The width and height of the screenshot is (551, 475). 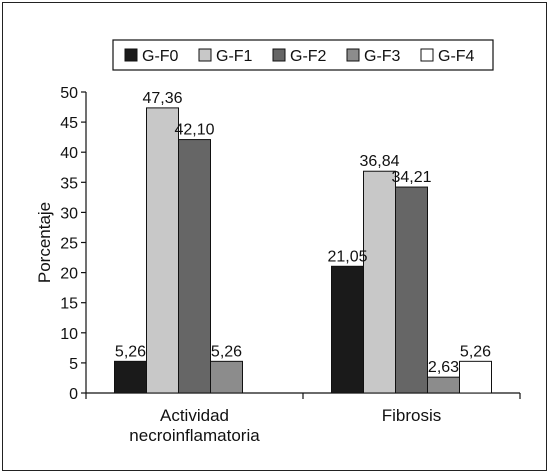 What do you see at coordinates (69, 244) in the screenshot?
I see `y-tick-label: 25` at bounding box center [69, 244].